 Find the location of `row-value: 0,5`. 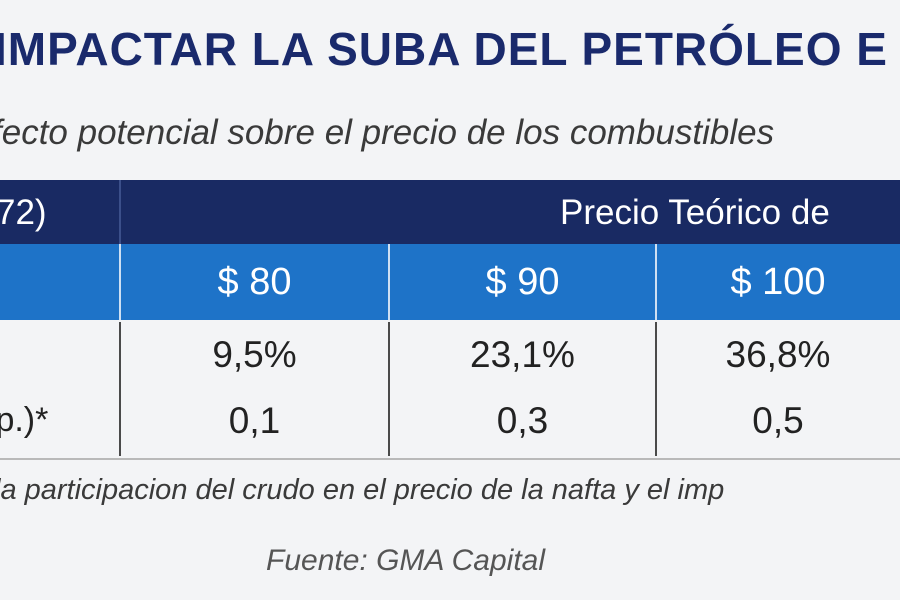

row-value: 0,5 is located at coordinates (778, 420).